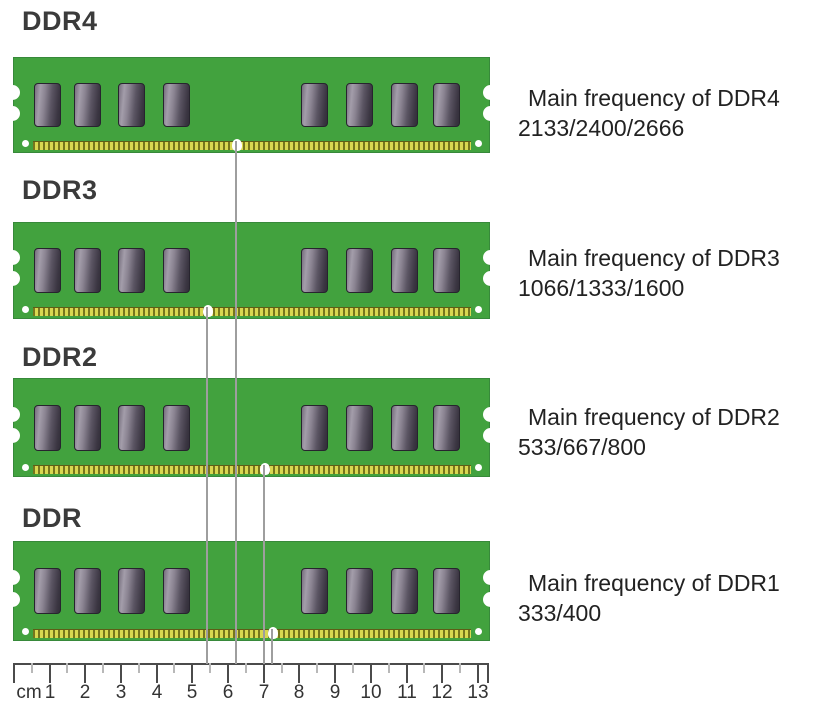 This screenshot has height=712, width=829. What do you see at coordinates (673, 432) in the screenshot?
I see `ddr2-annotation: Main frequency of DDR2 533/667/800` at bounding box center [673, 432].